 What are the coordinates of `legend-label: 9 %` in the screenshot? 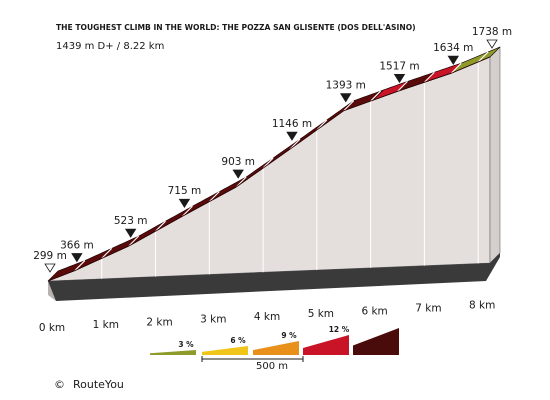 It's located at (289, 335).